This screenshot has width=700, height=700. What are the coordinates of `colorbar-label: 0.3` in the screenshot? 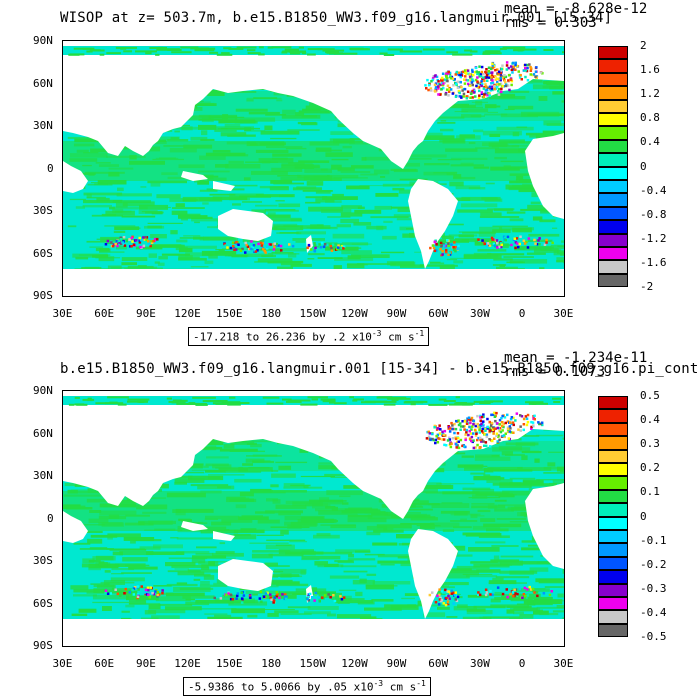 It's located at (650, 444).